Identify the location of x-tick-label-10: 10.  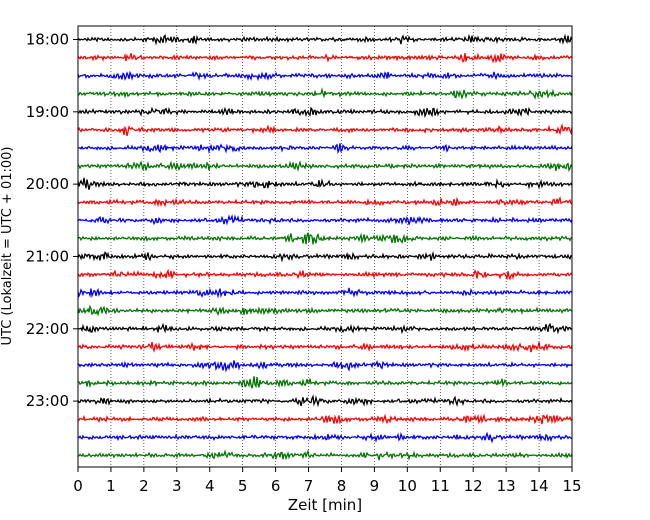
(407, 486).